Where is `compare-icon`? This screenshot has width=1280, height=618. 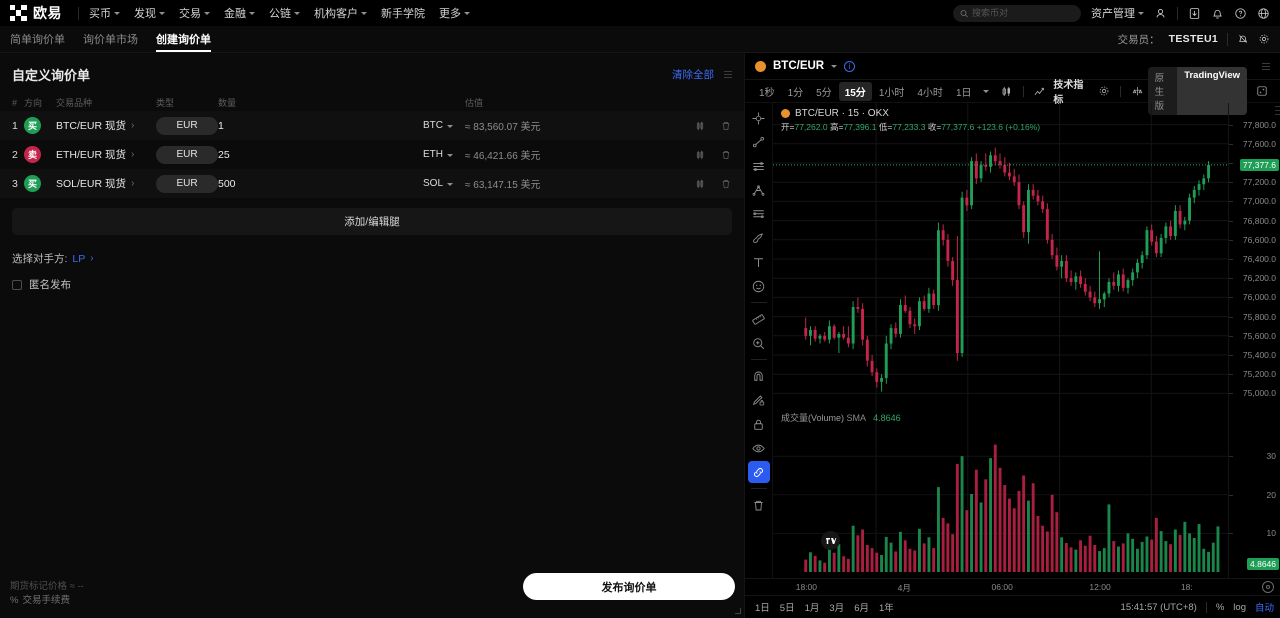
compare-icon is located at coordinates (1137, 91).